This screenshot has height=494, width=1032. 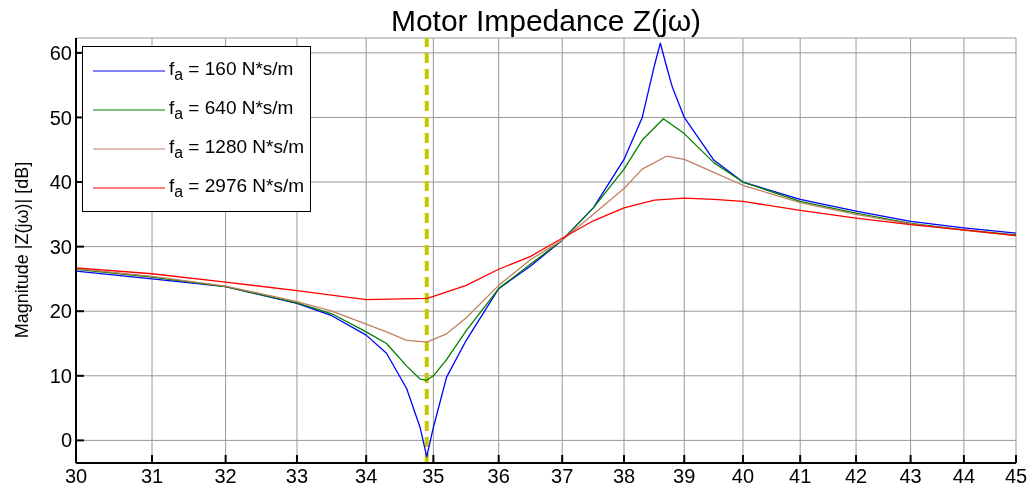 I want to click on y-tick-label: 50, so click(x=60, y=117).